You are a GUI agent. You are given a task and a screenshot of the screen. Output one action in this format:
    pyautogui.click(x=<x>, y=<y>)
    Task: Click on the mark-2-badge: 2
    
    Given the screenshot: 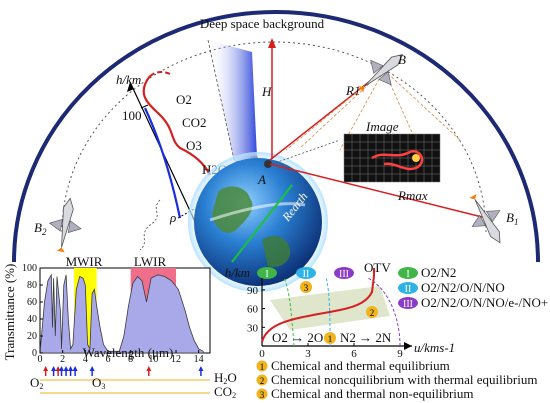 What is the action you would take?
    pyautogui.click(x=372, y=312)
    